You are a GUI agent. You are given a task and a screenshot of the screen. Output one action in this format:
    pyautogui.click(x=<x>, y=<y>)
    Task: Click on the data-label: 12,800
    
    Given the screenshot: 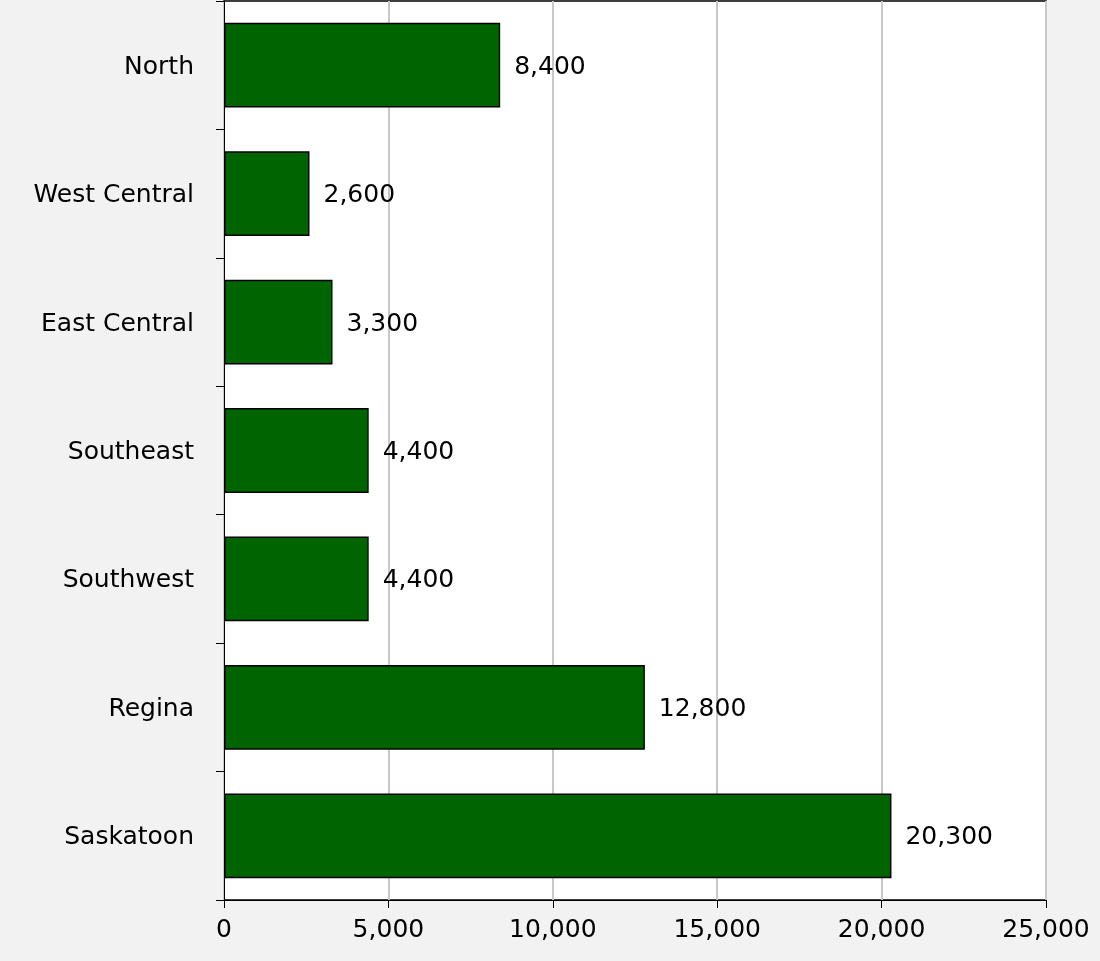 What is the action you would take?
    pyautogui.click(x=702, y=707)
    